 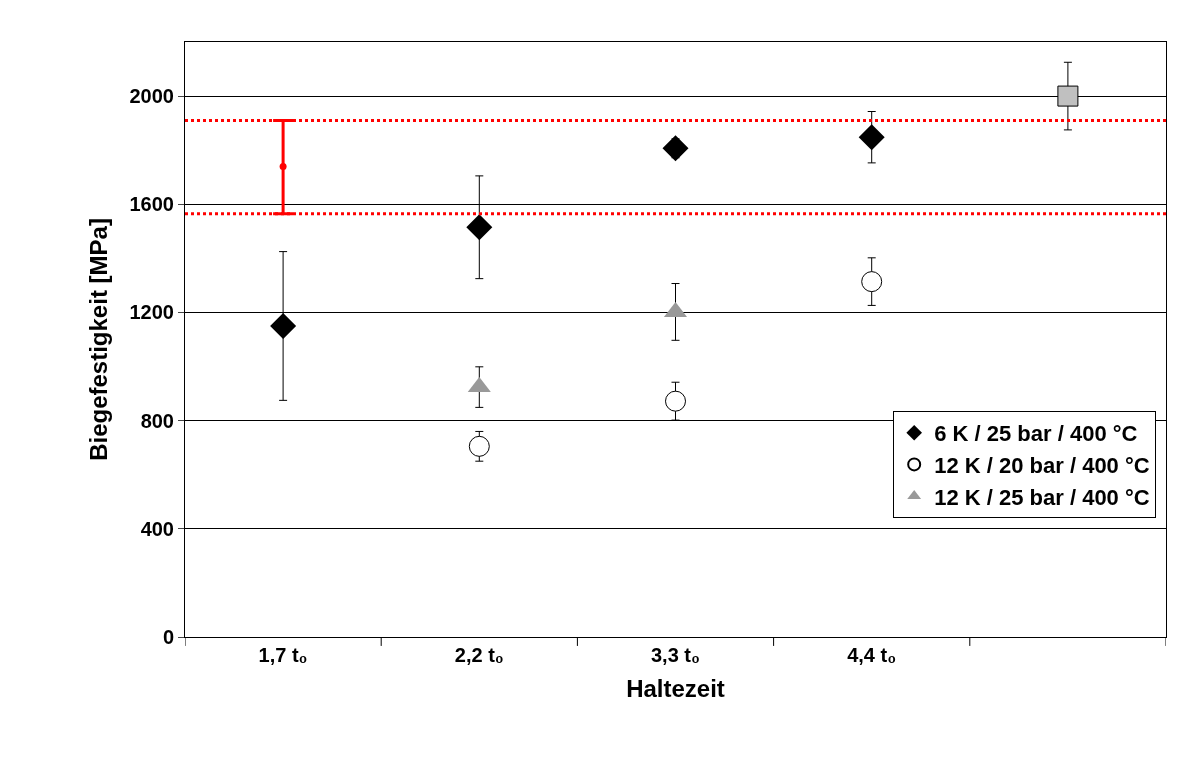 What do you see at coordinates (151, 96) in the screenshot?
I see `y-tick-label: 2000` at bounding box center [151, 96].